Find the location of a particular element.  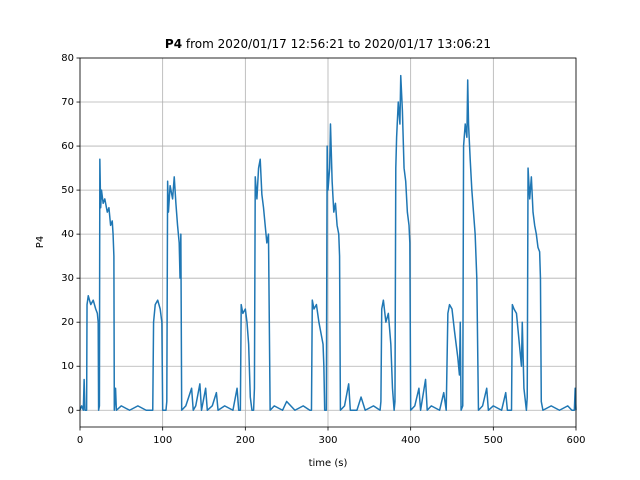

x-tick-label: 400 is located at coordinates (410, 440).